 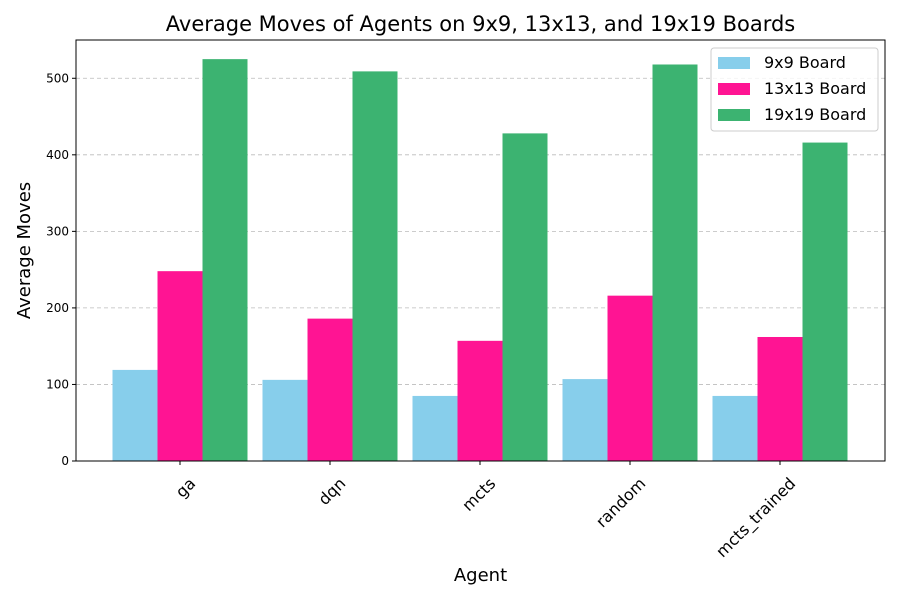 I want to click on legend-label: 19x19 Board, so click(x=815, y=114).